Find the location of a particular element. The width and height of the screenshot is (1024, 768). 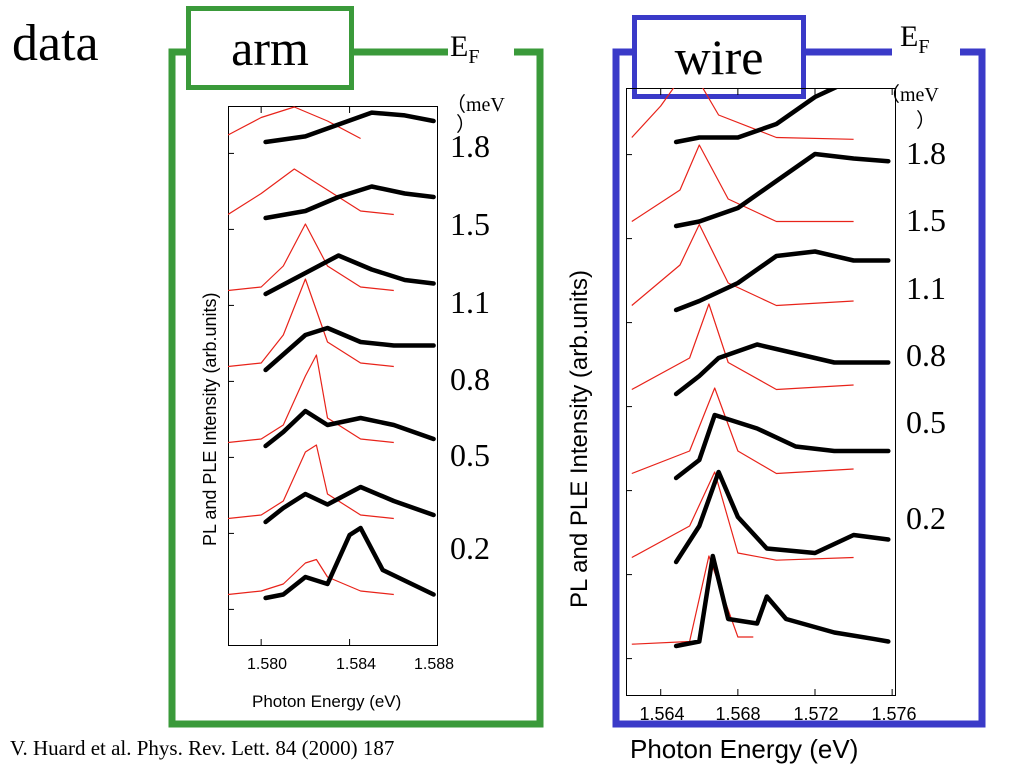

wire-x-tick-label: 1.576 is located at coordinates (894, 714).